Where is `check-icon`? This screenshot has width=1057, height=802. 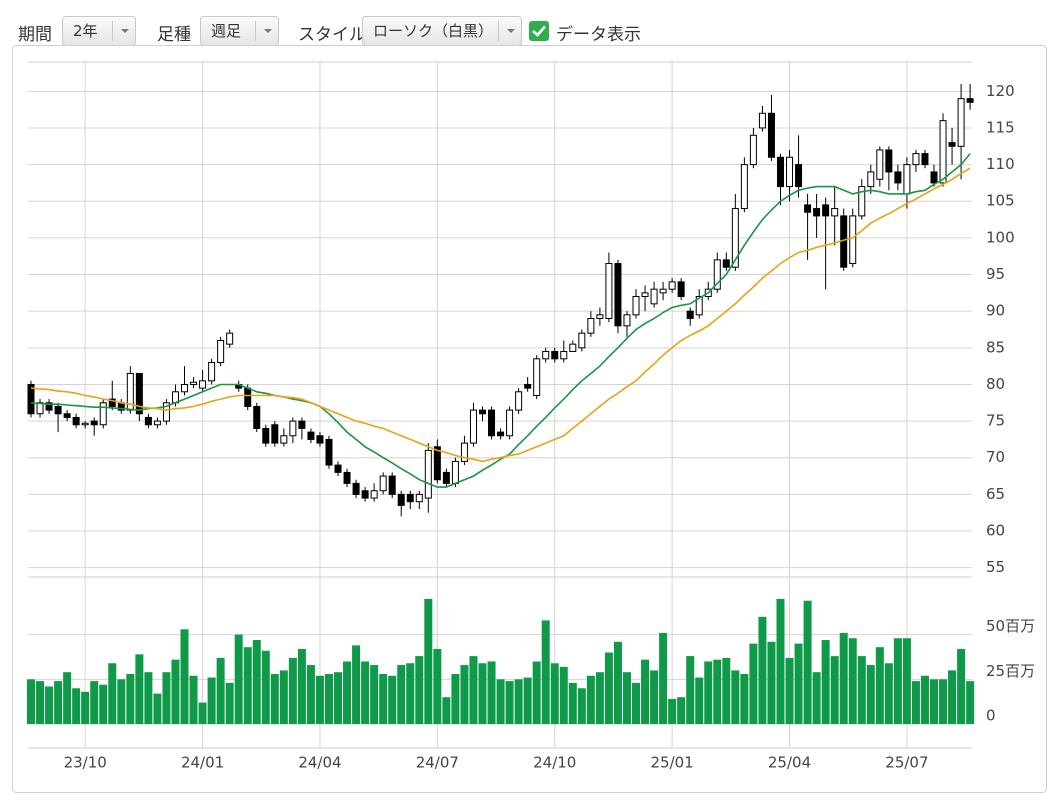
check-icon is located at coordinates (539, 31).